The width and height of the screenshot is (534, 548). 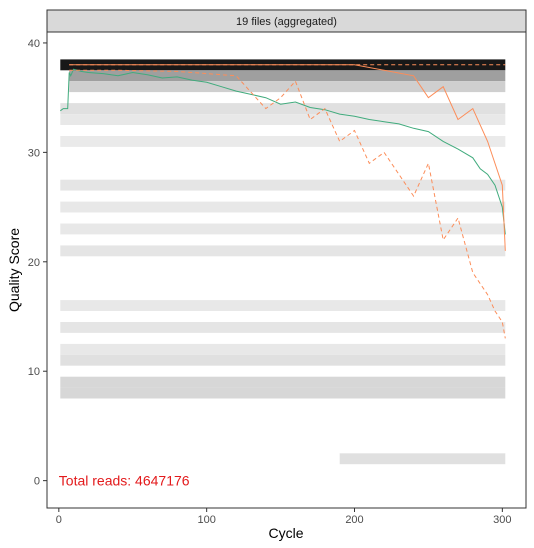 I want to click on y-tick-label: 0, so click(x=37, y=482).